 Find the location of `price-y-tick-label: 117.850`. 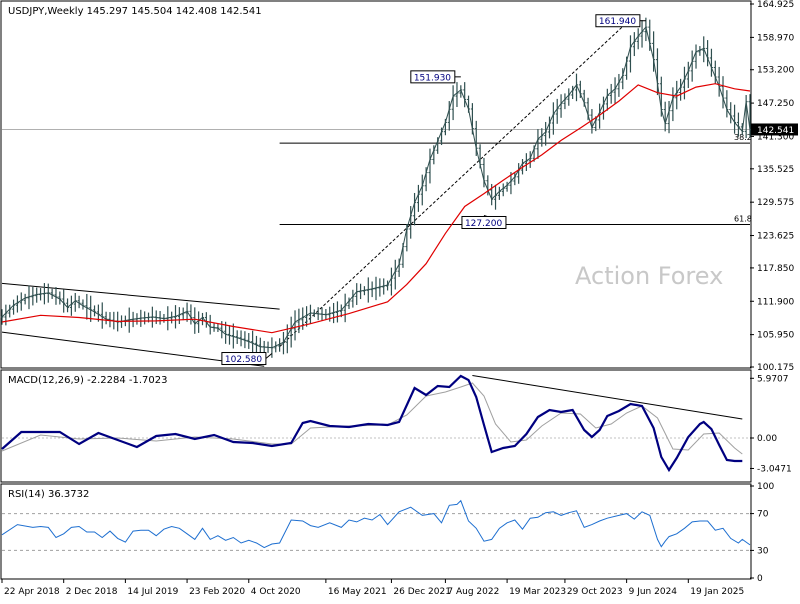

price-y-tick-label: 117.850 is located at coordinates (775, 269).